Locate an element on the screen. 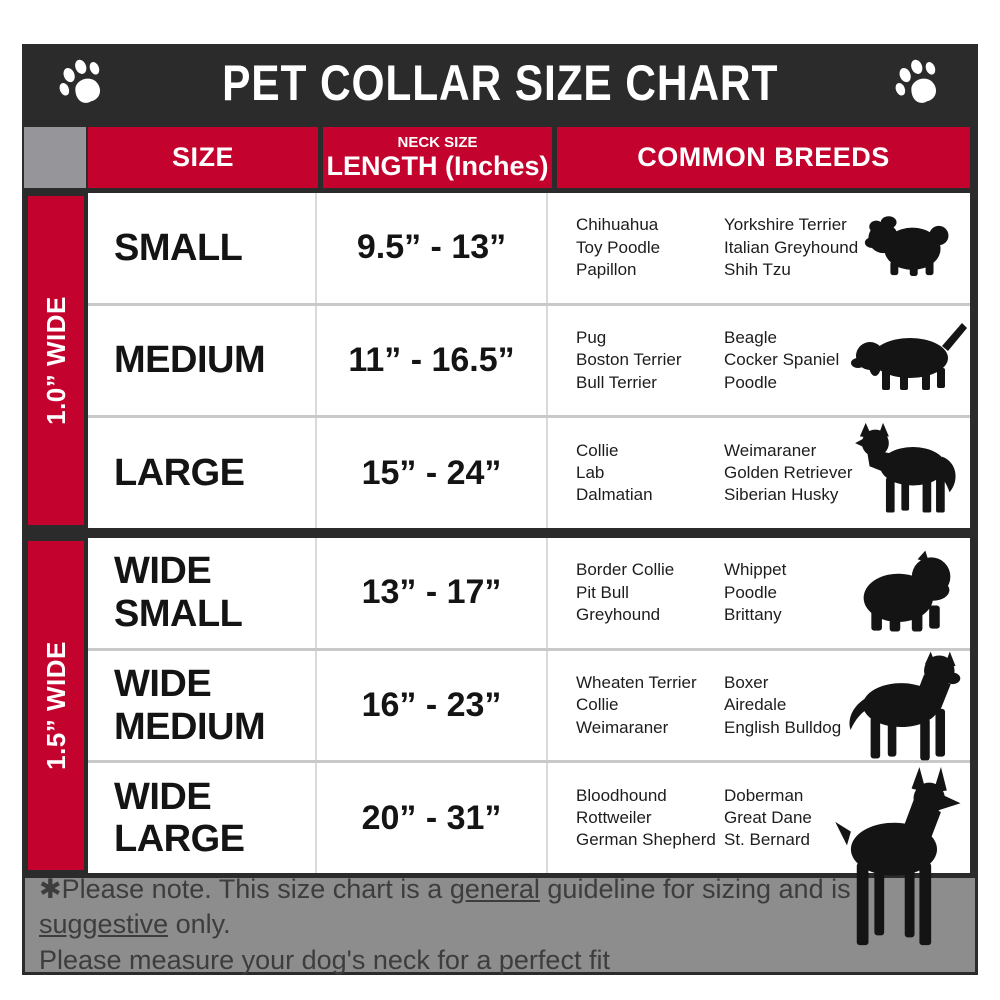 The height and width of the screenshot is (1000, 1000). breed-name: Dalmatian is located at coordinates (614, 495).